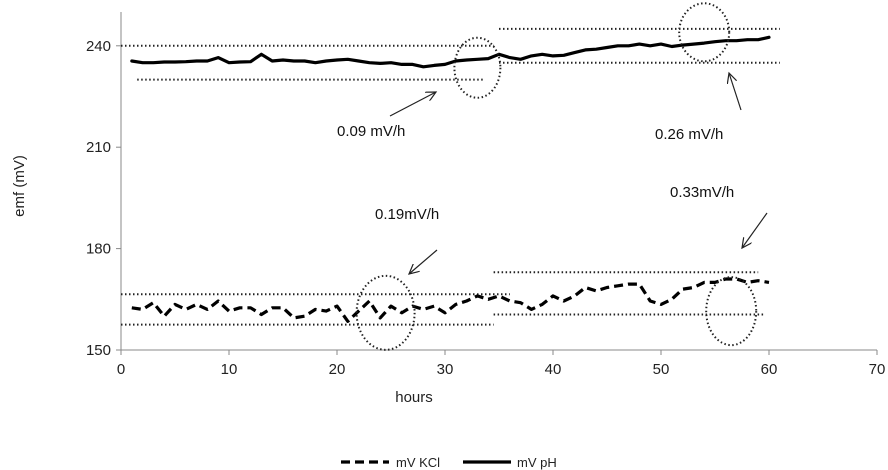 This screenshot has width=888, height=470. Describe the element at coordinates (98, 147) in the screenshot. I see `y-tick-label: 210` at that location.